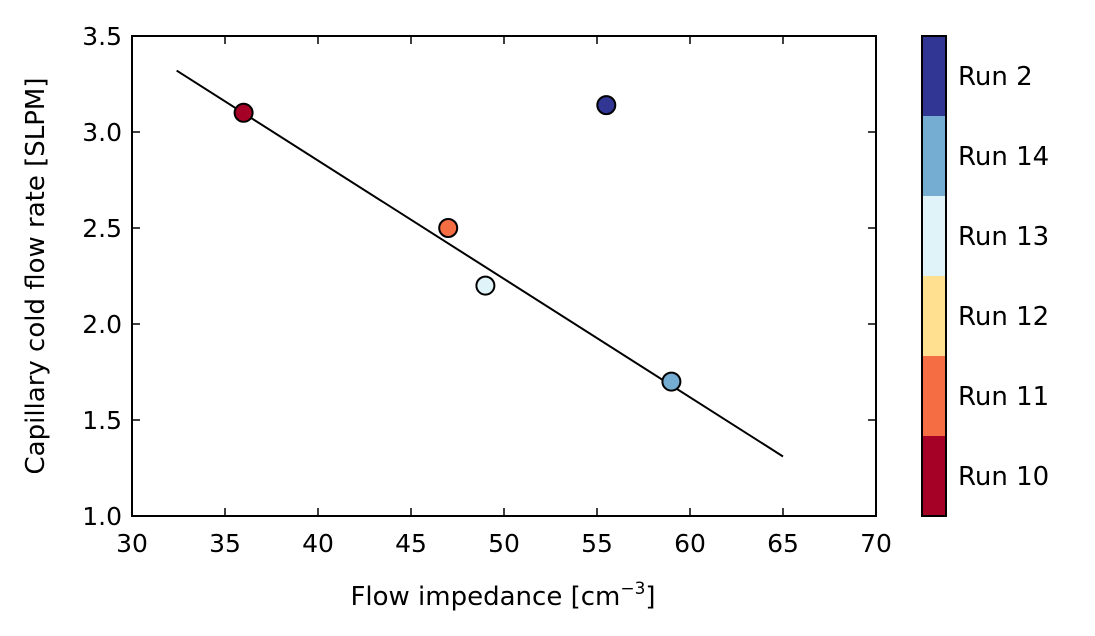 This screenshot has height=636, width=1095. Describe the element at coordinates (102, 228) in the screenshot. I see `y-tick-label: 2.5` at that location.